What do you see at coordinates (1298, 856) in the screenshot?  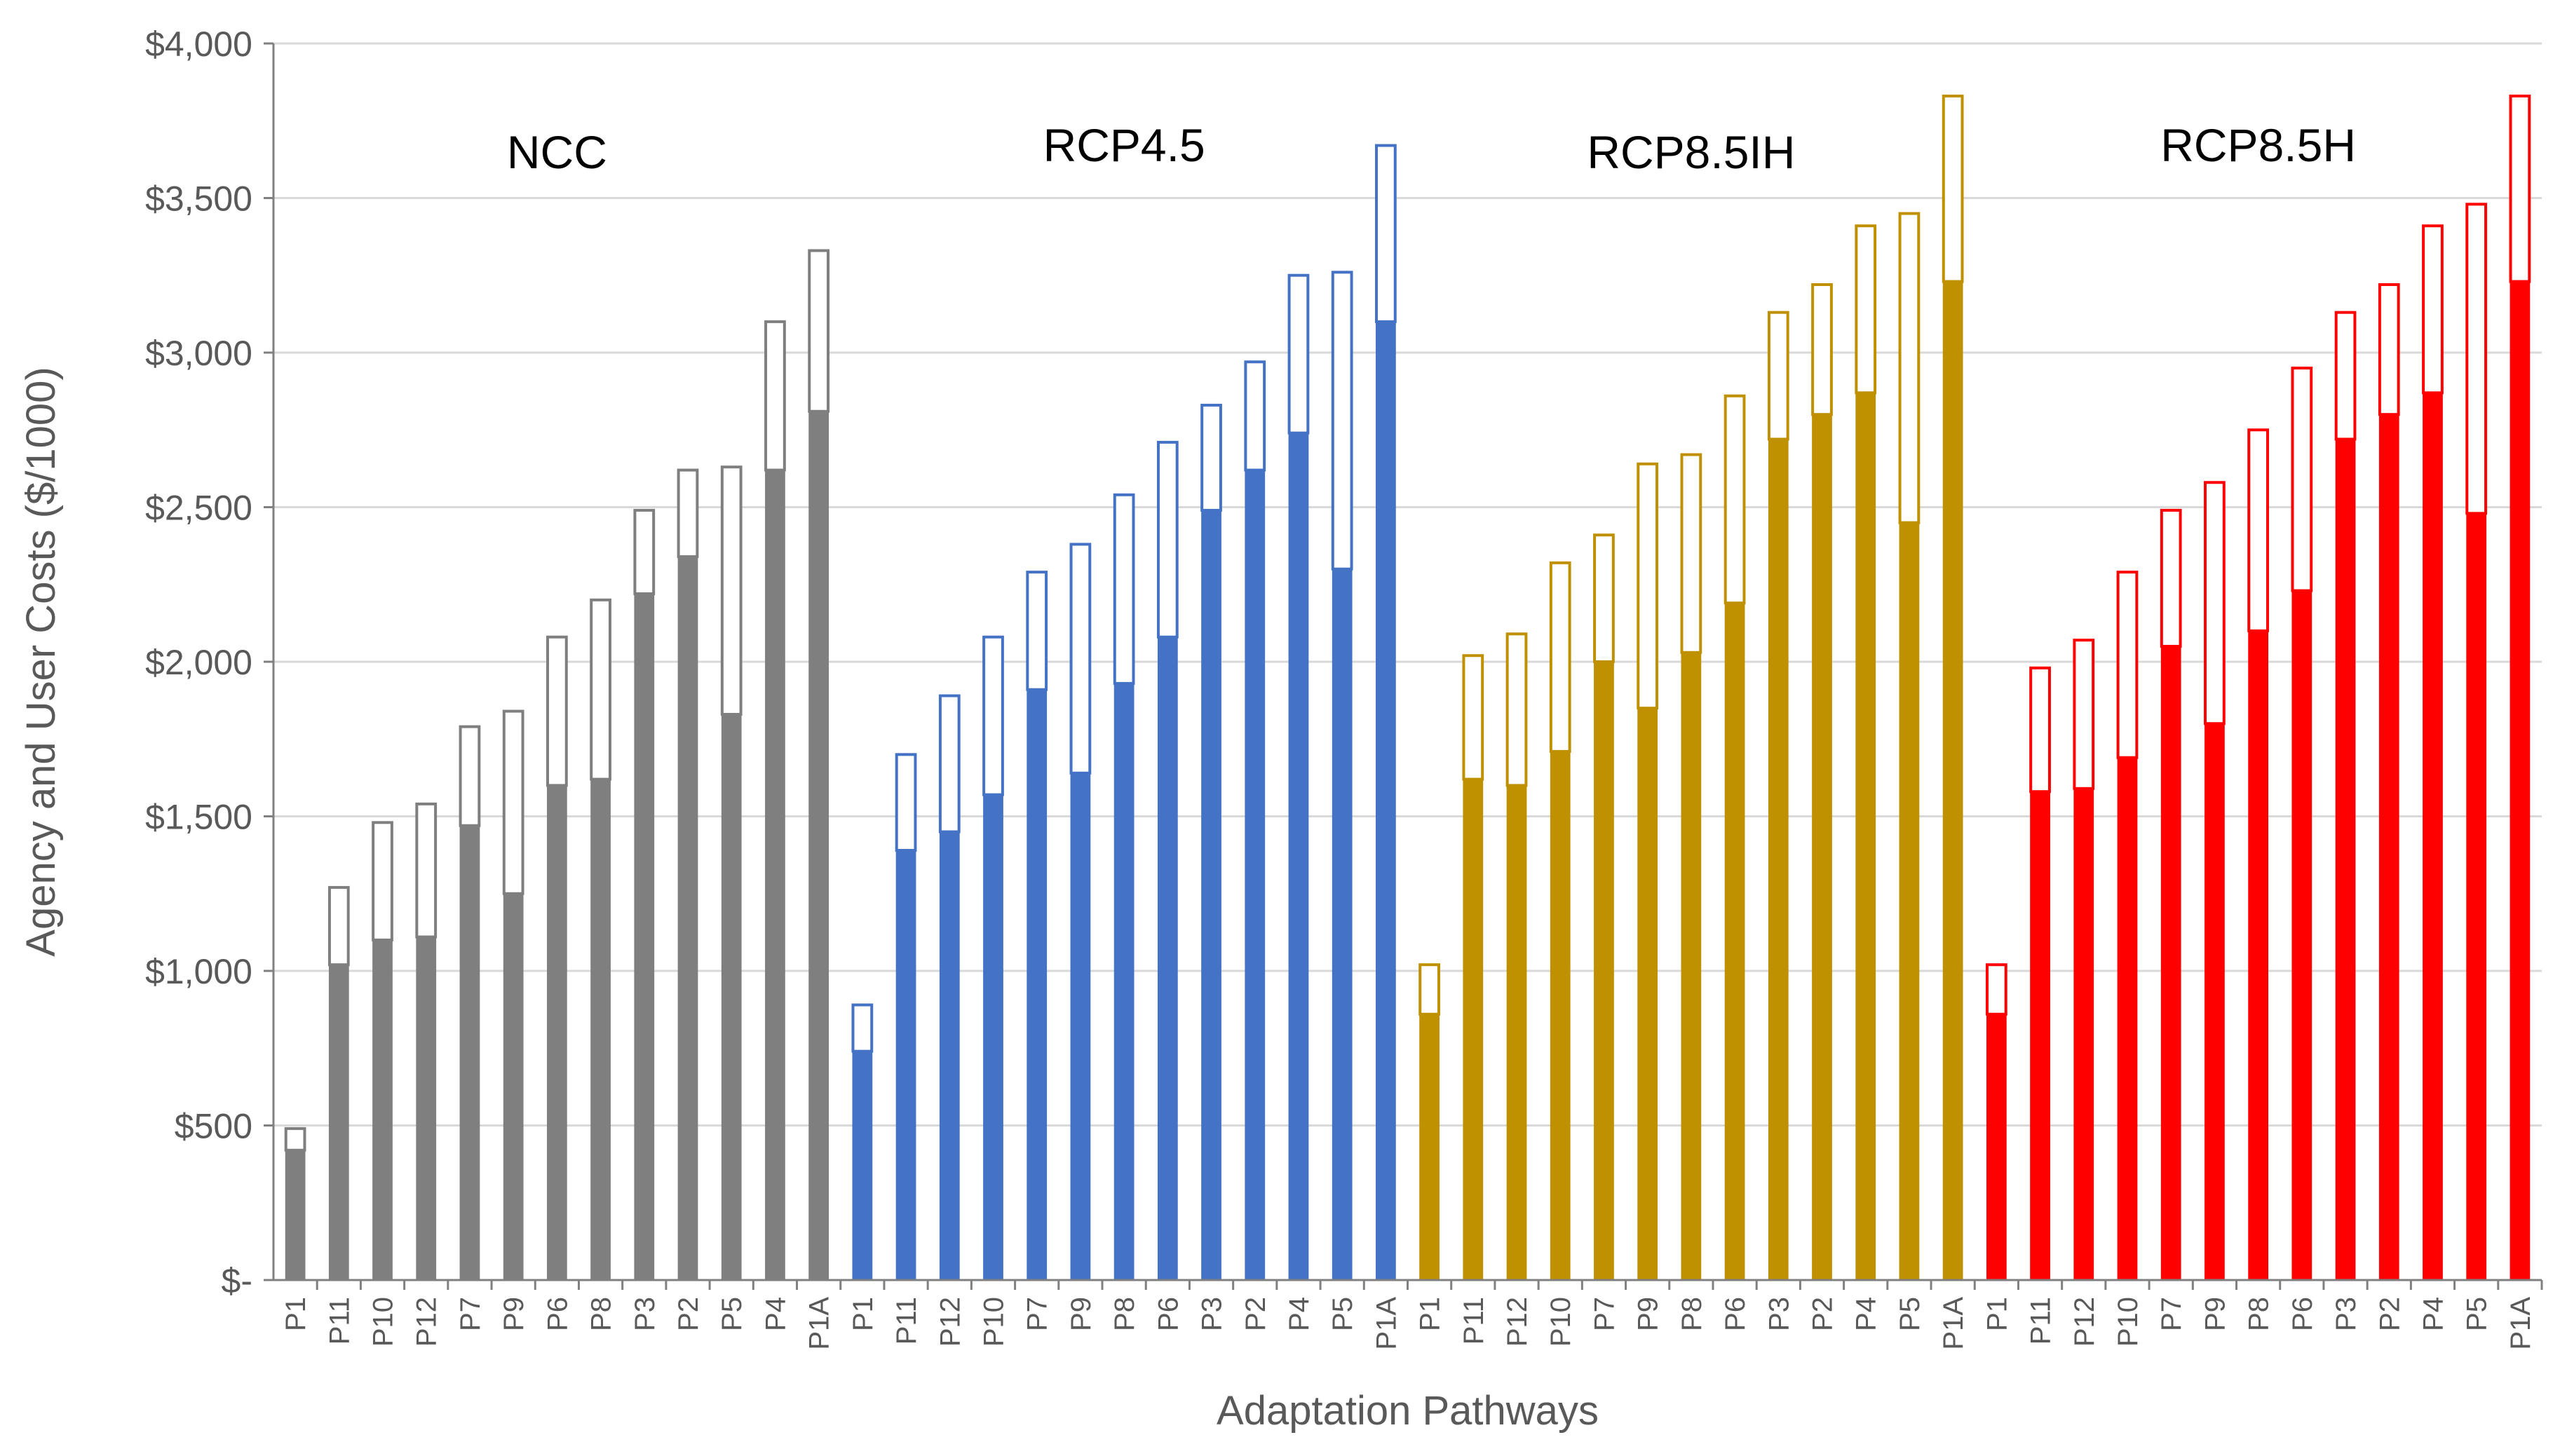 I see `bar-solid-RCP4.5-P4` at bounding box center [1298, 856].